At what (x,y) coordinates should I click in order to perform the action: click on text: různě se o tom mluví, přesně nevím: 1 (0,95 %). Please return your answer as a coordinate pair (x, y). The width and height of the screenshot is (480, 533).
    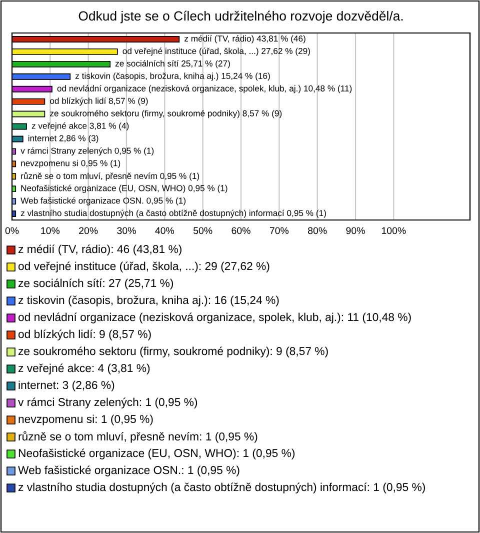
    Looking at the image, I should click on (138, 437).